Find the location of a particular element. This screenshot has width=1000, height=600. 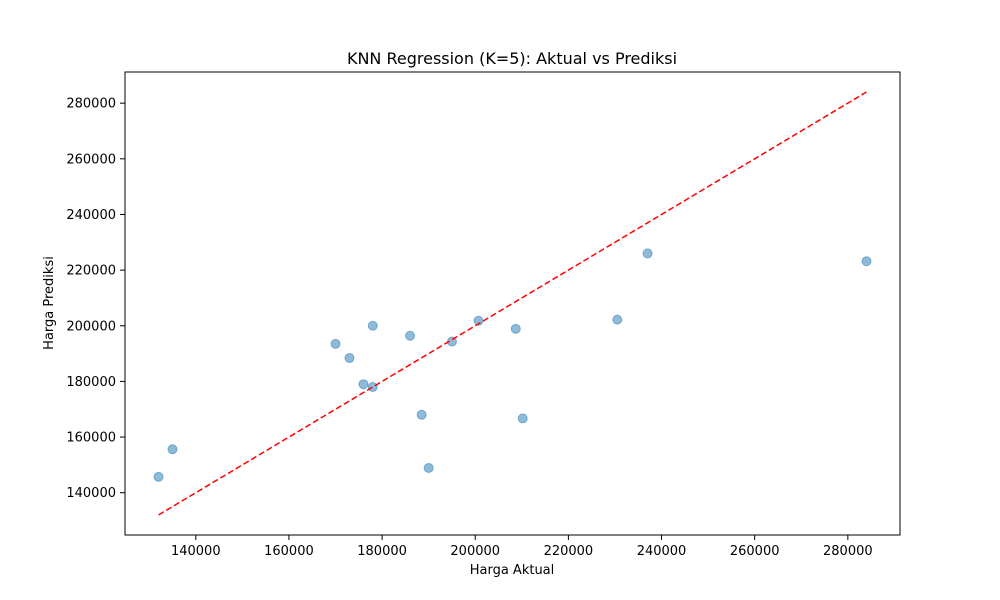

y-tick-label: 260000 is located at coordinates (91, 159).